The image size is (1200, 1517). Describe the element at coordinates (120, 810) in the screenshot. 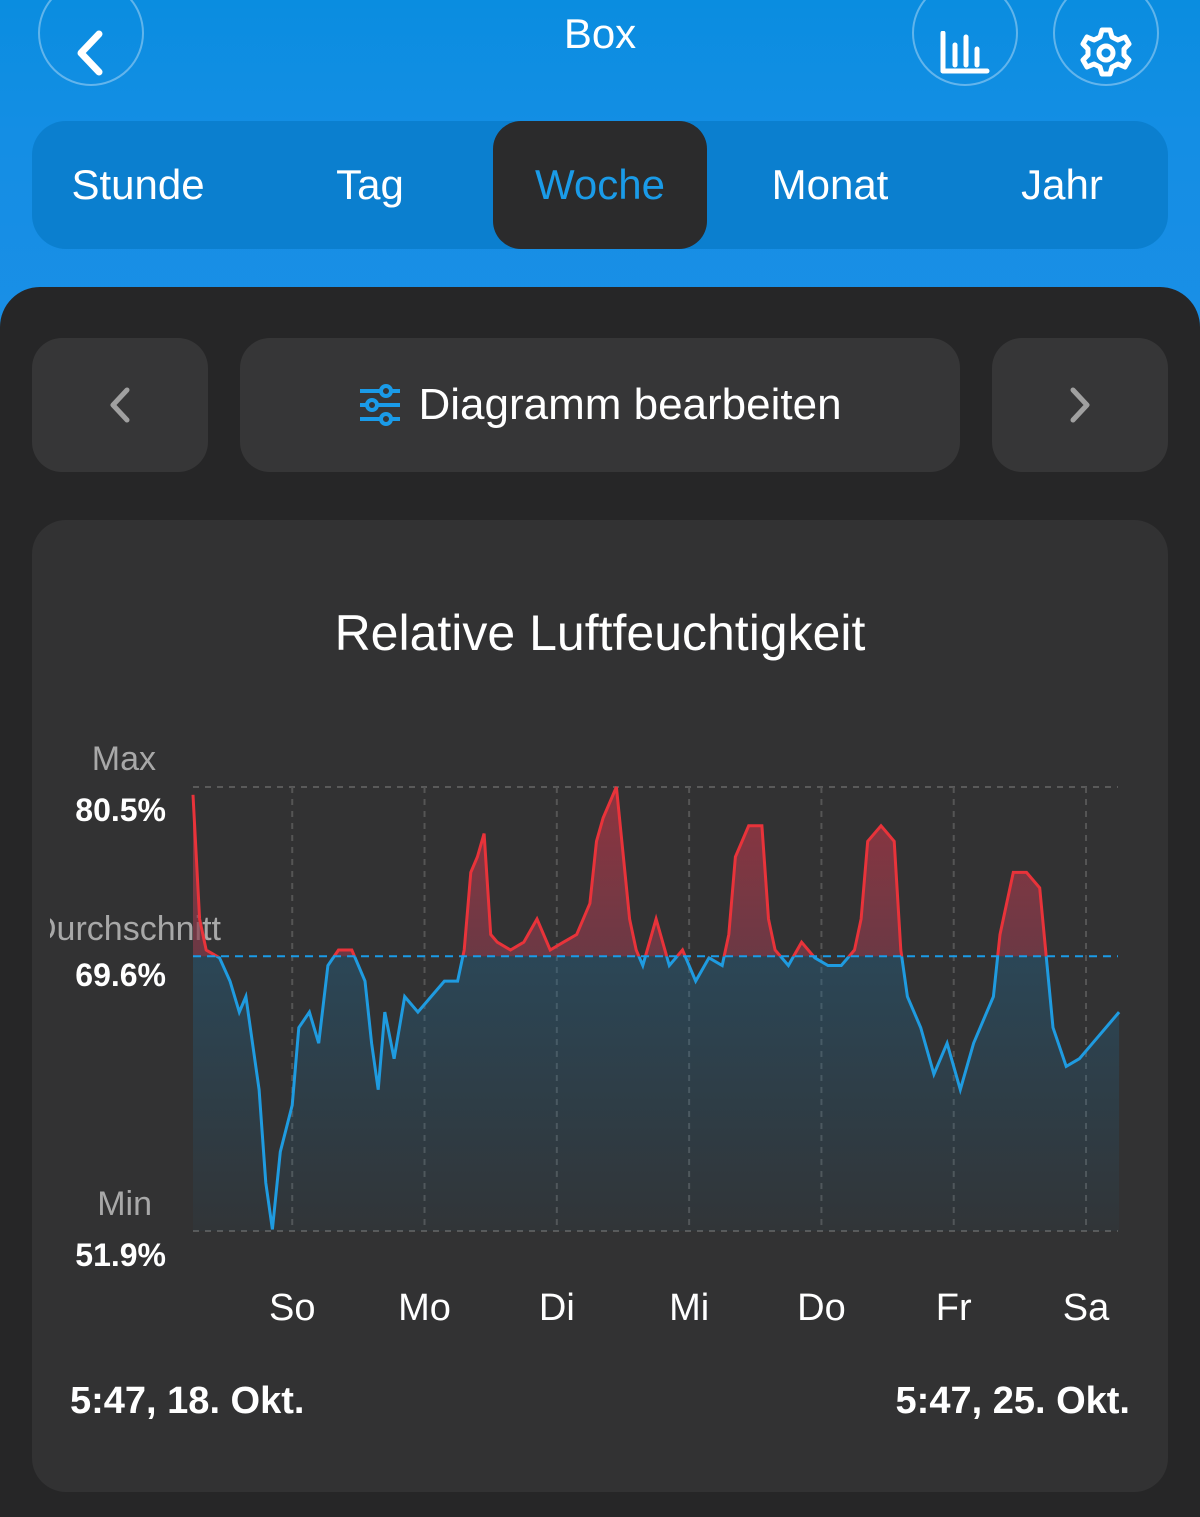

I see `max-value: 80.5%` at that location.